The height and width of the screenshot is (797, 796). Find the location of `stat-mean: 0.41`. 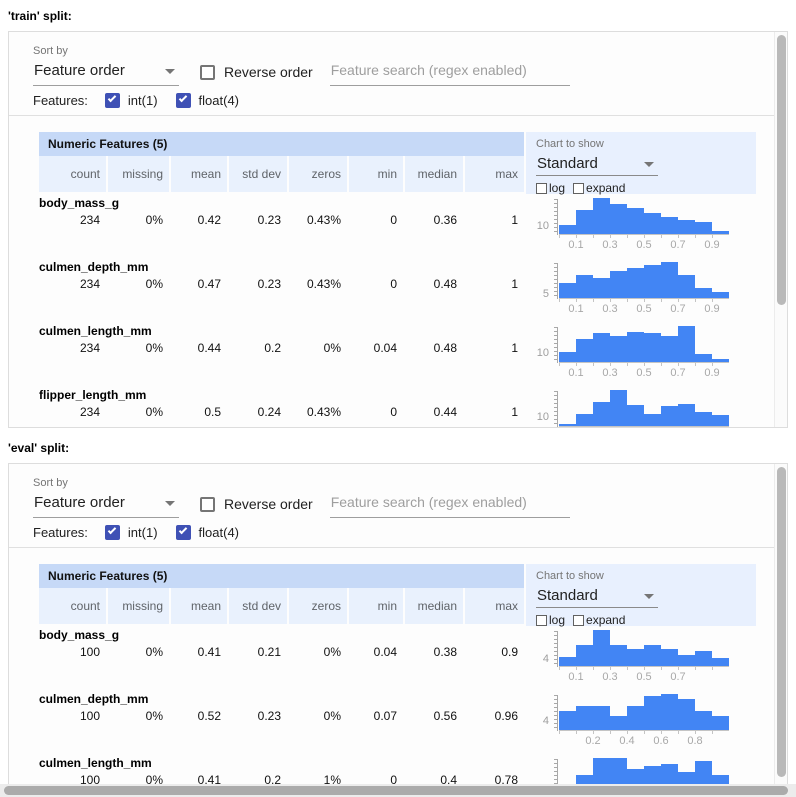

stat-mean: 0.41 is located at coordinates (209, 780).